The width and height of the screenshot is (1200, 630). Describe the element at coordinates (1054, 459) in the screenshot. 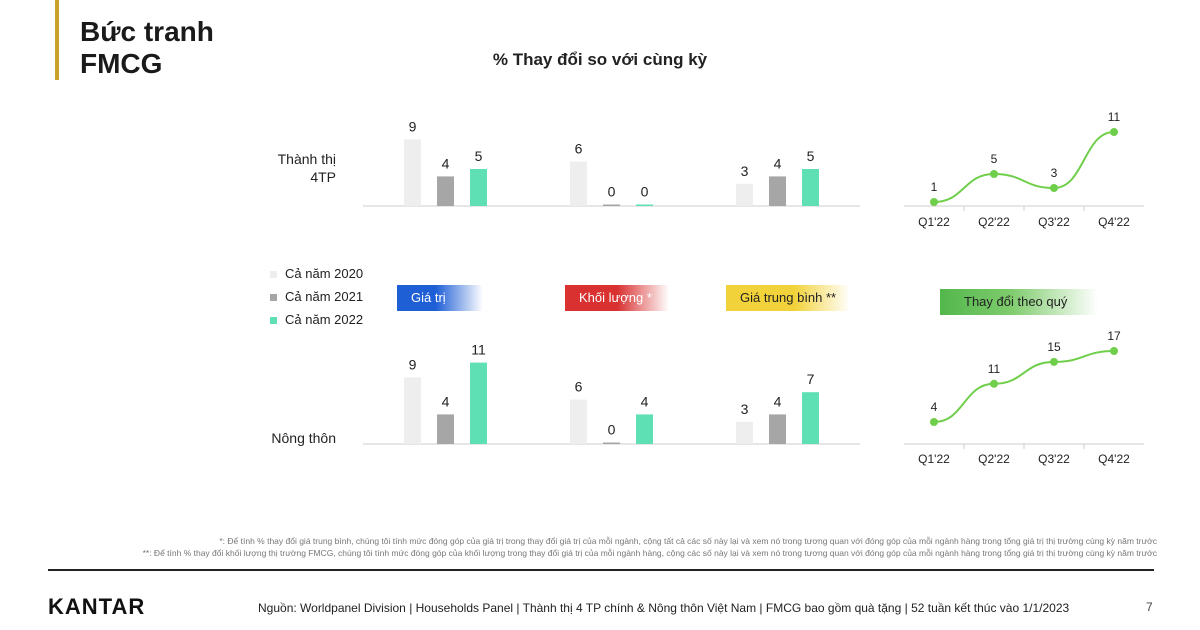

I see `line-x-label-rural-3: Q3'22` at that location.